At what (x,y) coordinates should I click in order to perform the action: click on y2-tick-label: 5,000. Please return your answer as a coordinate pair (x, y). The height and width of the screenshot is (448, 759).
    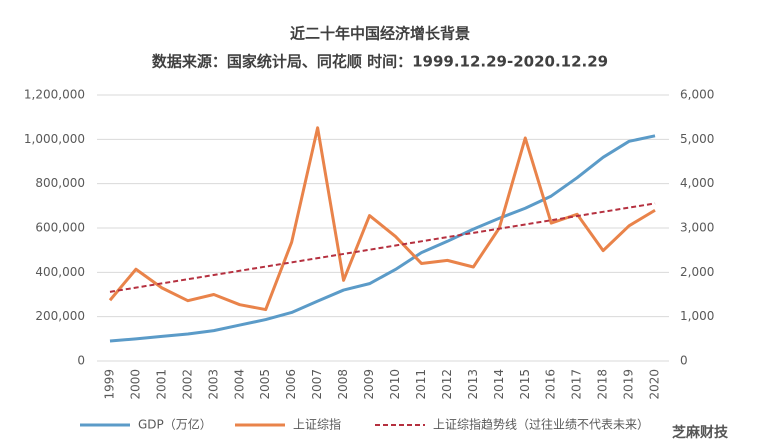
    Looking at the image, I should click on (697, 139).